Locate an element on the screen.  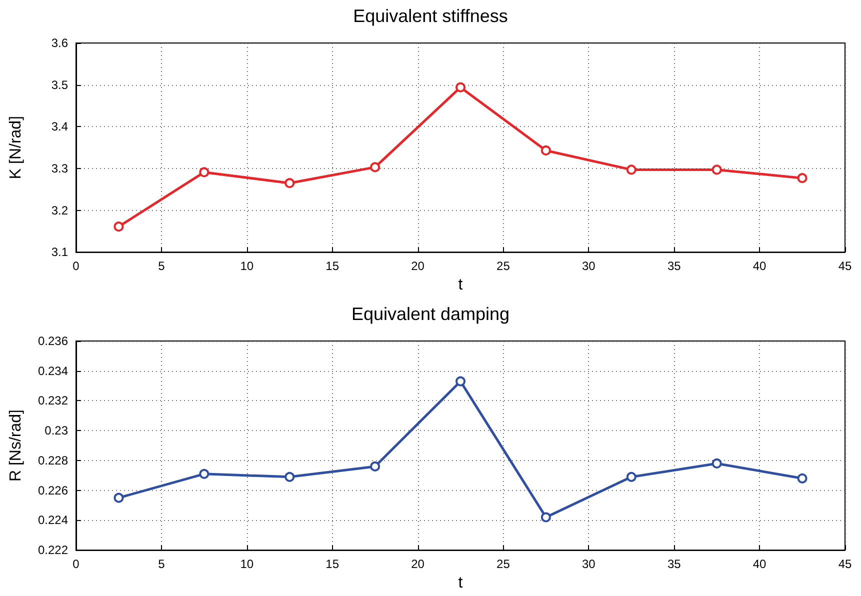
y-tick-label: 0.23 is located at coordinates (56, 431).